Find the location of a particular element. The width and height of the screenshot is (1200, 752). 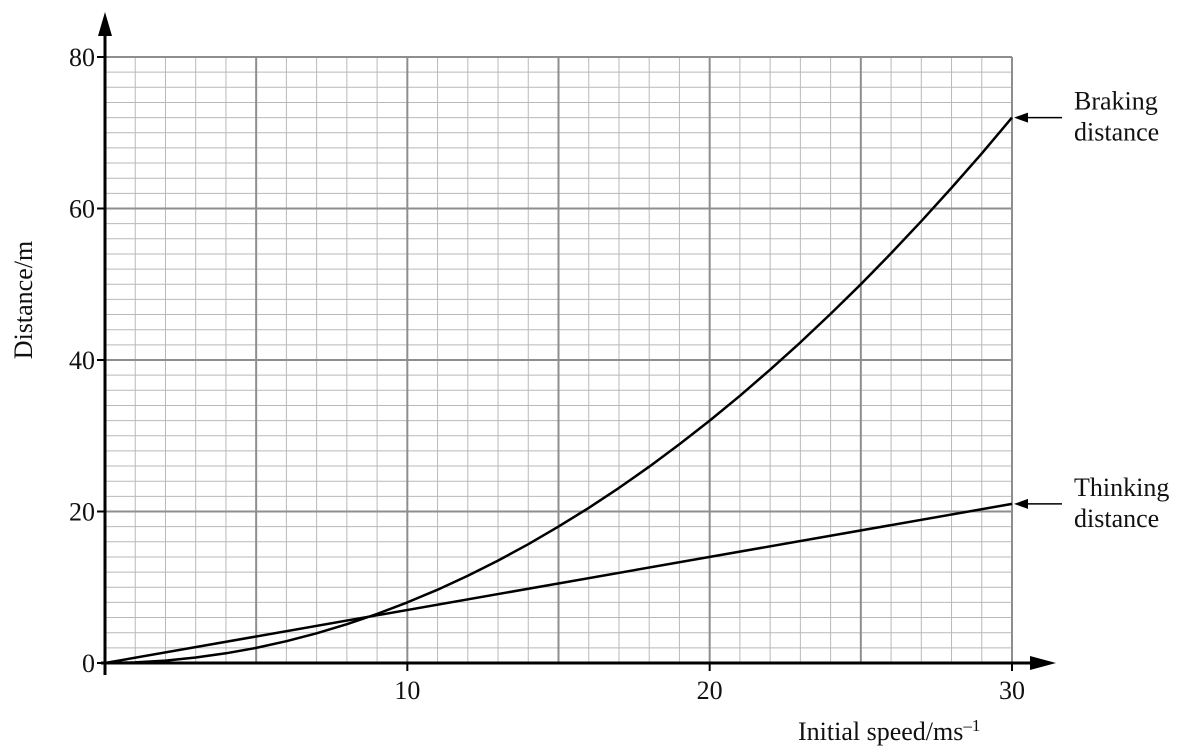

x-axis-title: Initial speed/ms–1 is located at coordinates (889, 731).